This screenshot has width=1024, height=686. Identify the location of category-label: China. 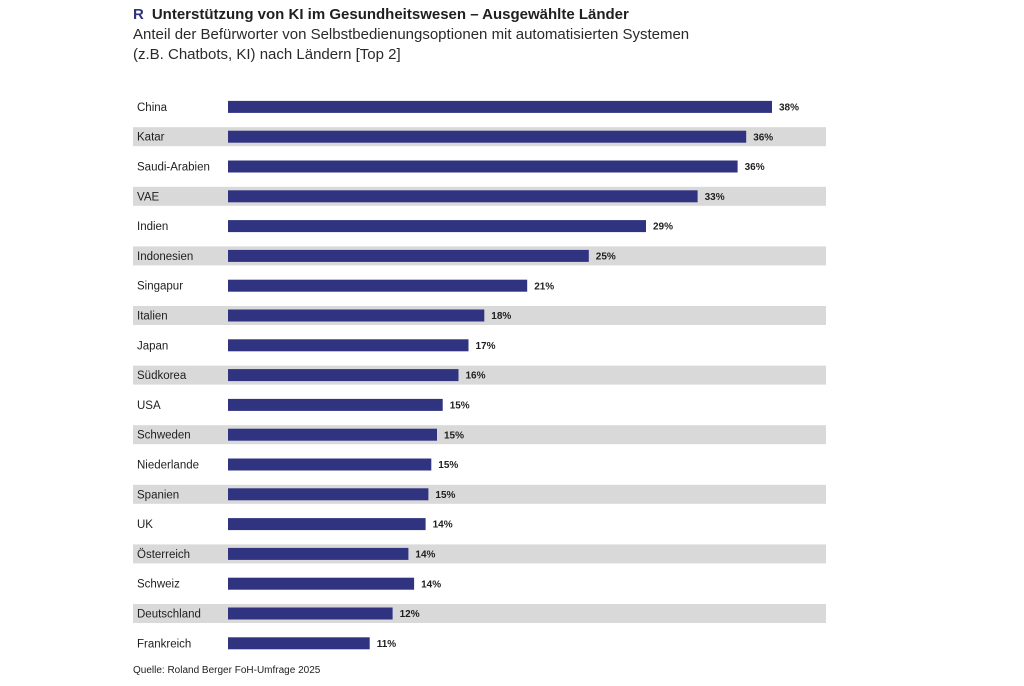
(152, 108).